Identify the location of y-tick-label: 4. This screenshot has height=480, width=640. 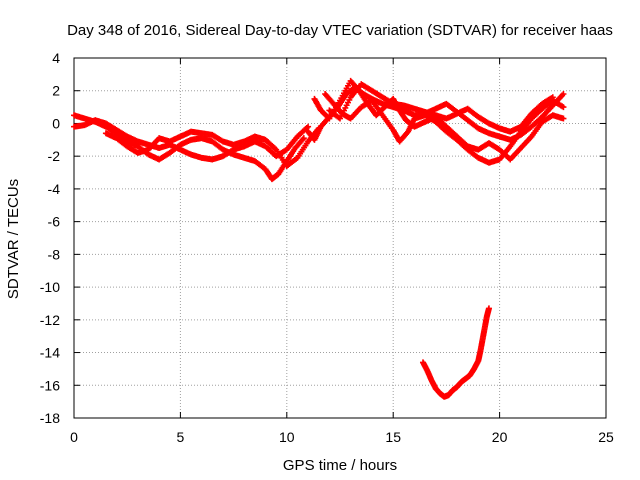
(56, 58).